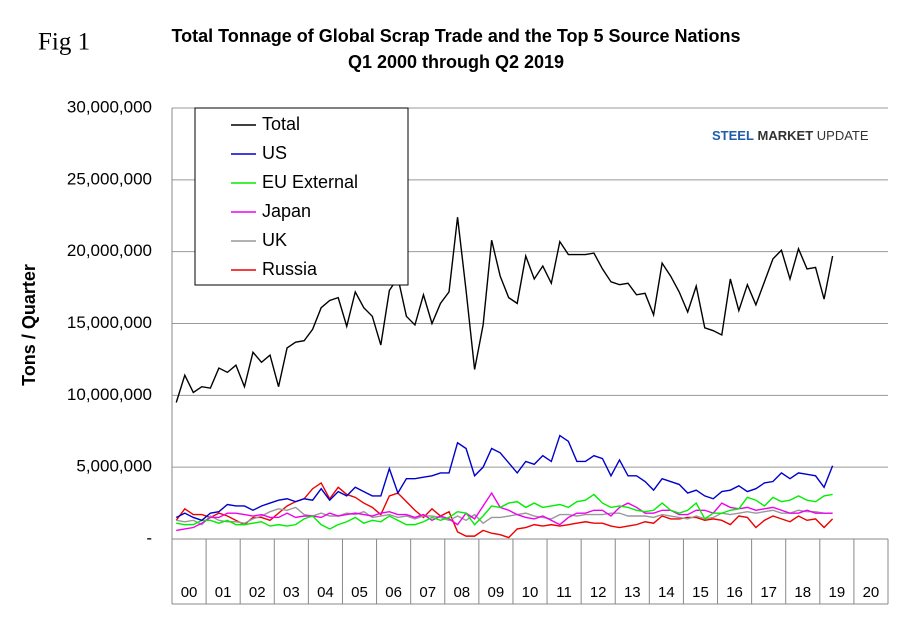 This screenshot has width=910, height=622. Describe the element at coordinates (768, 592) in the screenshot. I see `x-tick-label: 17` at that location.